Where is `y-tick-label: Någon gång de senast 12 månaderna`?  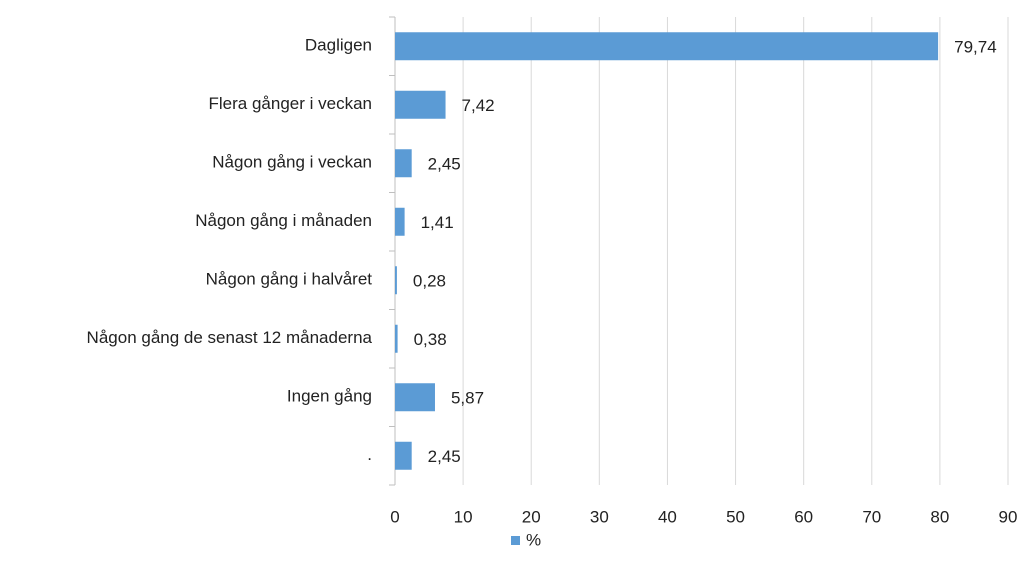 y-tick-label: Någon gång de senast 12 månaderna is located at coordinates (230, 337).